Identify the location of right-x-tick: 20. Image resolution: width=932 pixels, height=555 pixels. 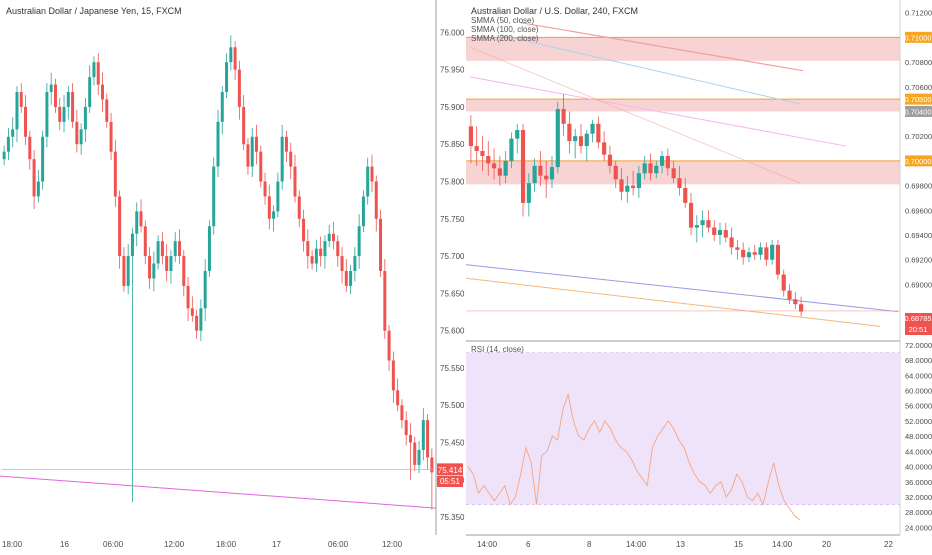
(826, 544).